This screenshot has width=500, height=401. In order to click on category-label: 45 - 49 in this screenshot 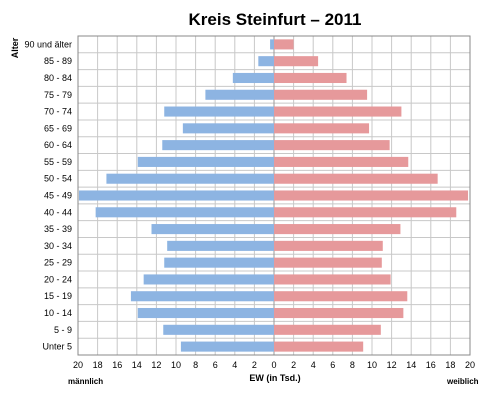, I will do `click(58, 196)`.